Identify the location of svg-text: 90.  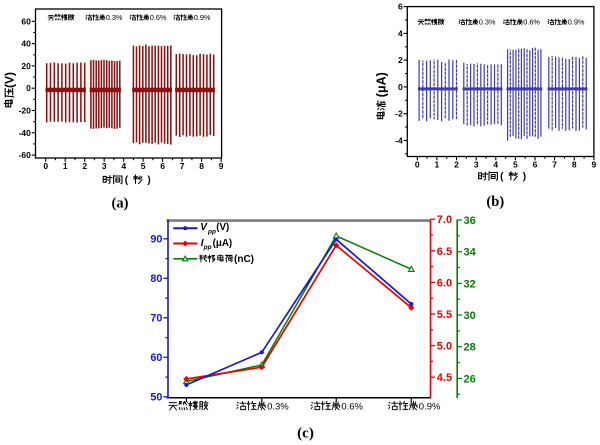
(156, 240).